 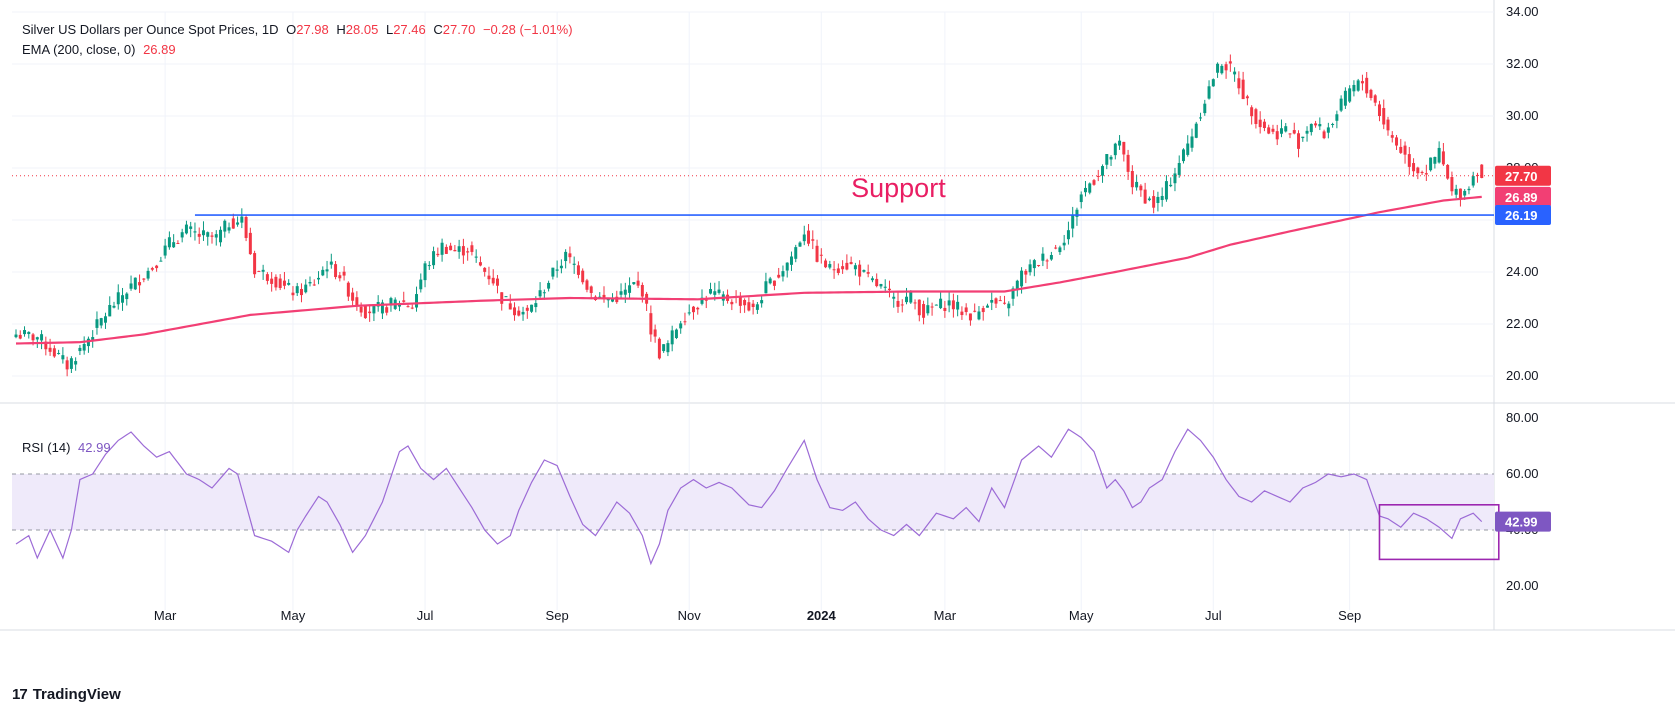 What do you see at coordinates (527, 29) in the screenshot?
I see `legend-change: −0.28 (−1.01%)` at bounding box center [527, 29].